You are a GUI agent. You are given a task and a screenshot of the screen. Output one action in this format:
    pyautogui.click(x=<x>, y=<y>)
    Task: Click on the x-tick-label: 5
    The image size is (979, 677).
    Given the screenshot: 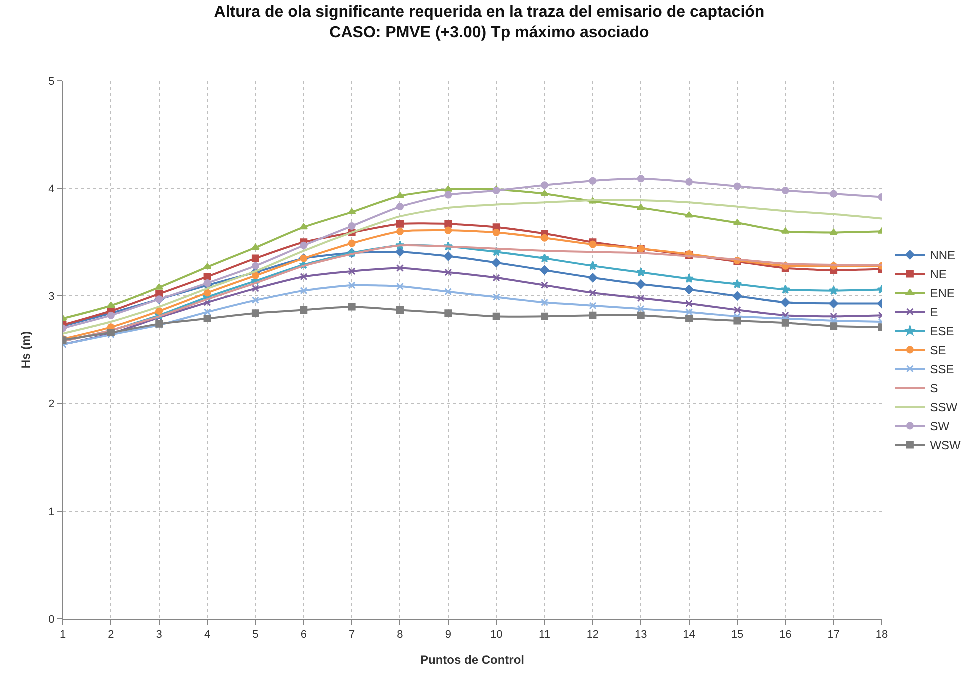 What is the action you would take?
    pyautogui.click(x=255, y=635)
    